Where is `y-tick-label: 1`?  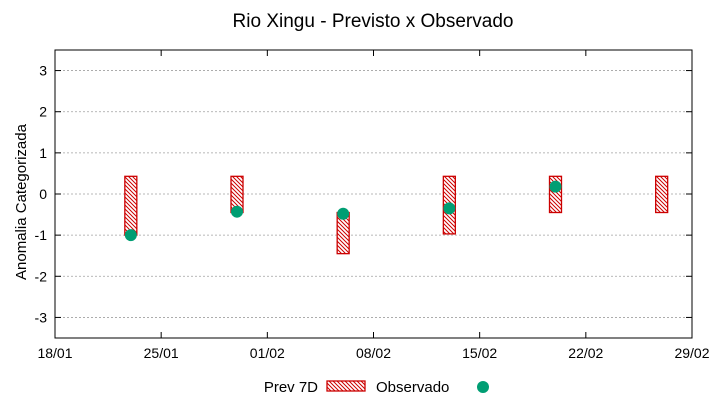 y-tick-label: 1 is located at coordinates (43, 153).